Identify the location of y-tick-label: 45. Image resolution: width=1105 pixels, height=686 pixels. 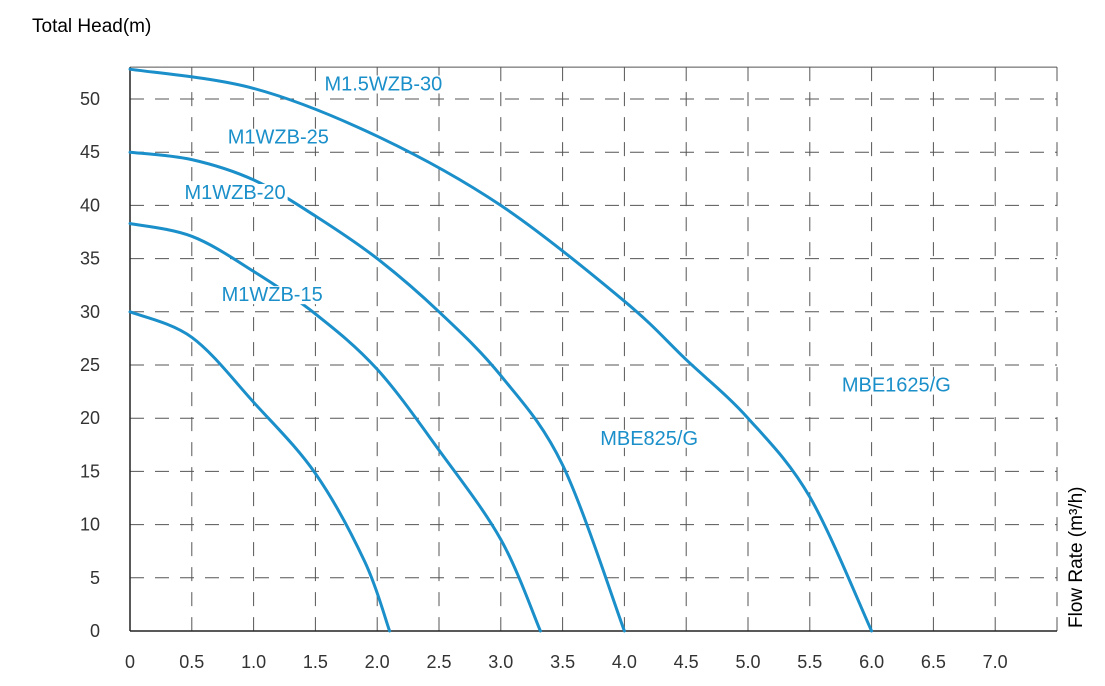
(90, 152).